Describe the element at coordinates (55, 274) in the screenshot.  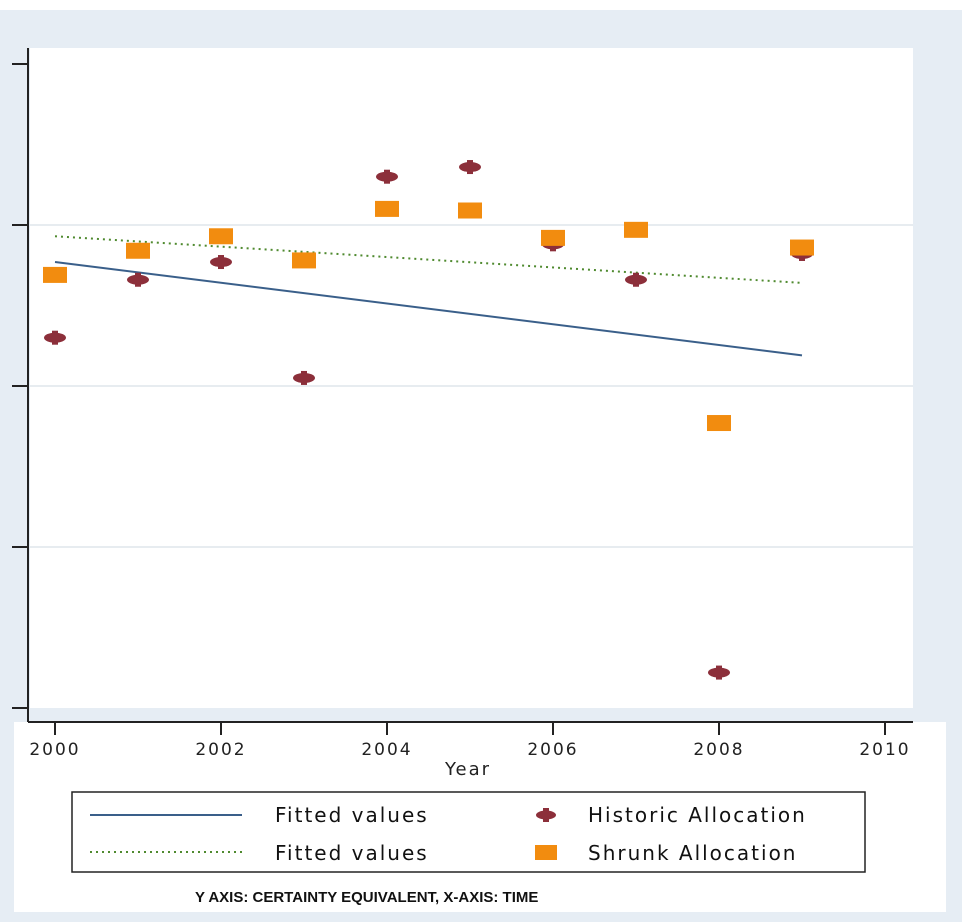
I see `shrunk-point-2000` at that location.